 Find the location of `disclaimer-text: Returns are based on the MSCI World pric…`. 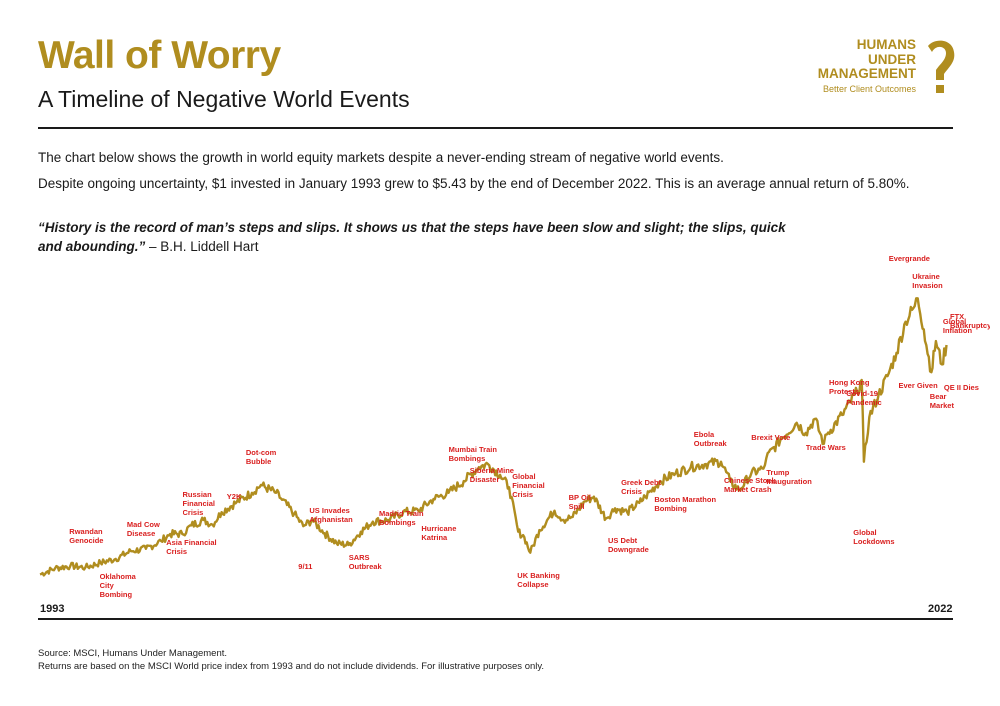

disclaimer-text: Returns are based on the MSCI World pric… is located at coordinates (291, 666).